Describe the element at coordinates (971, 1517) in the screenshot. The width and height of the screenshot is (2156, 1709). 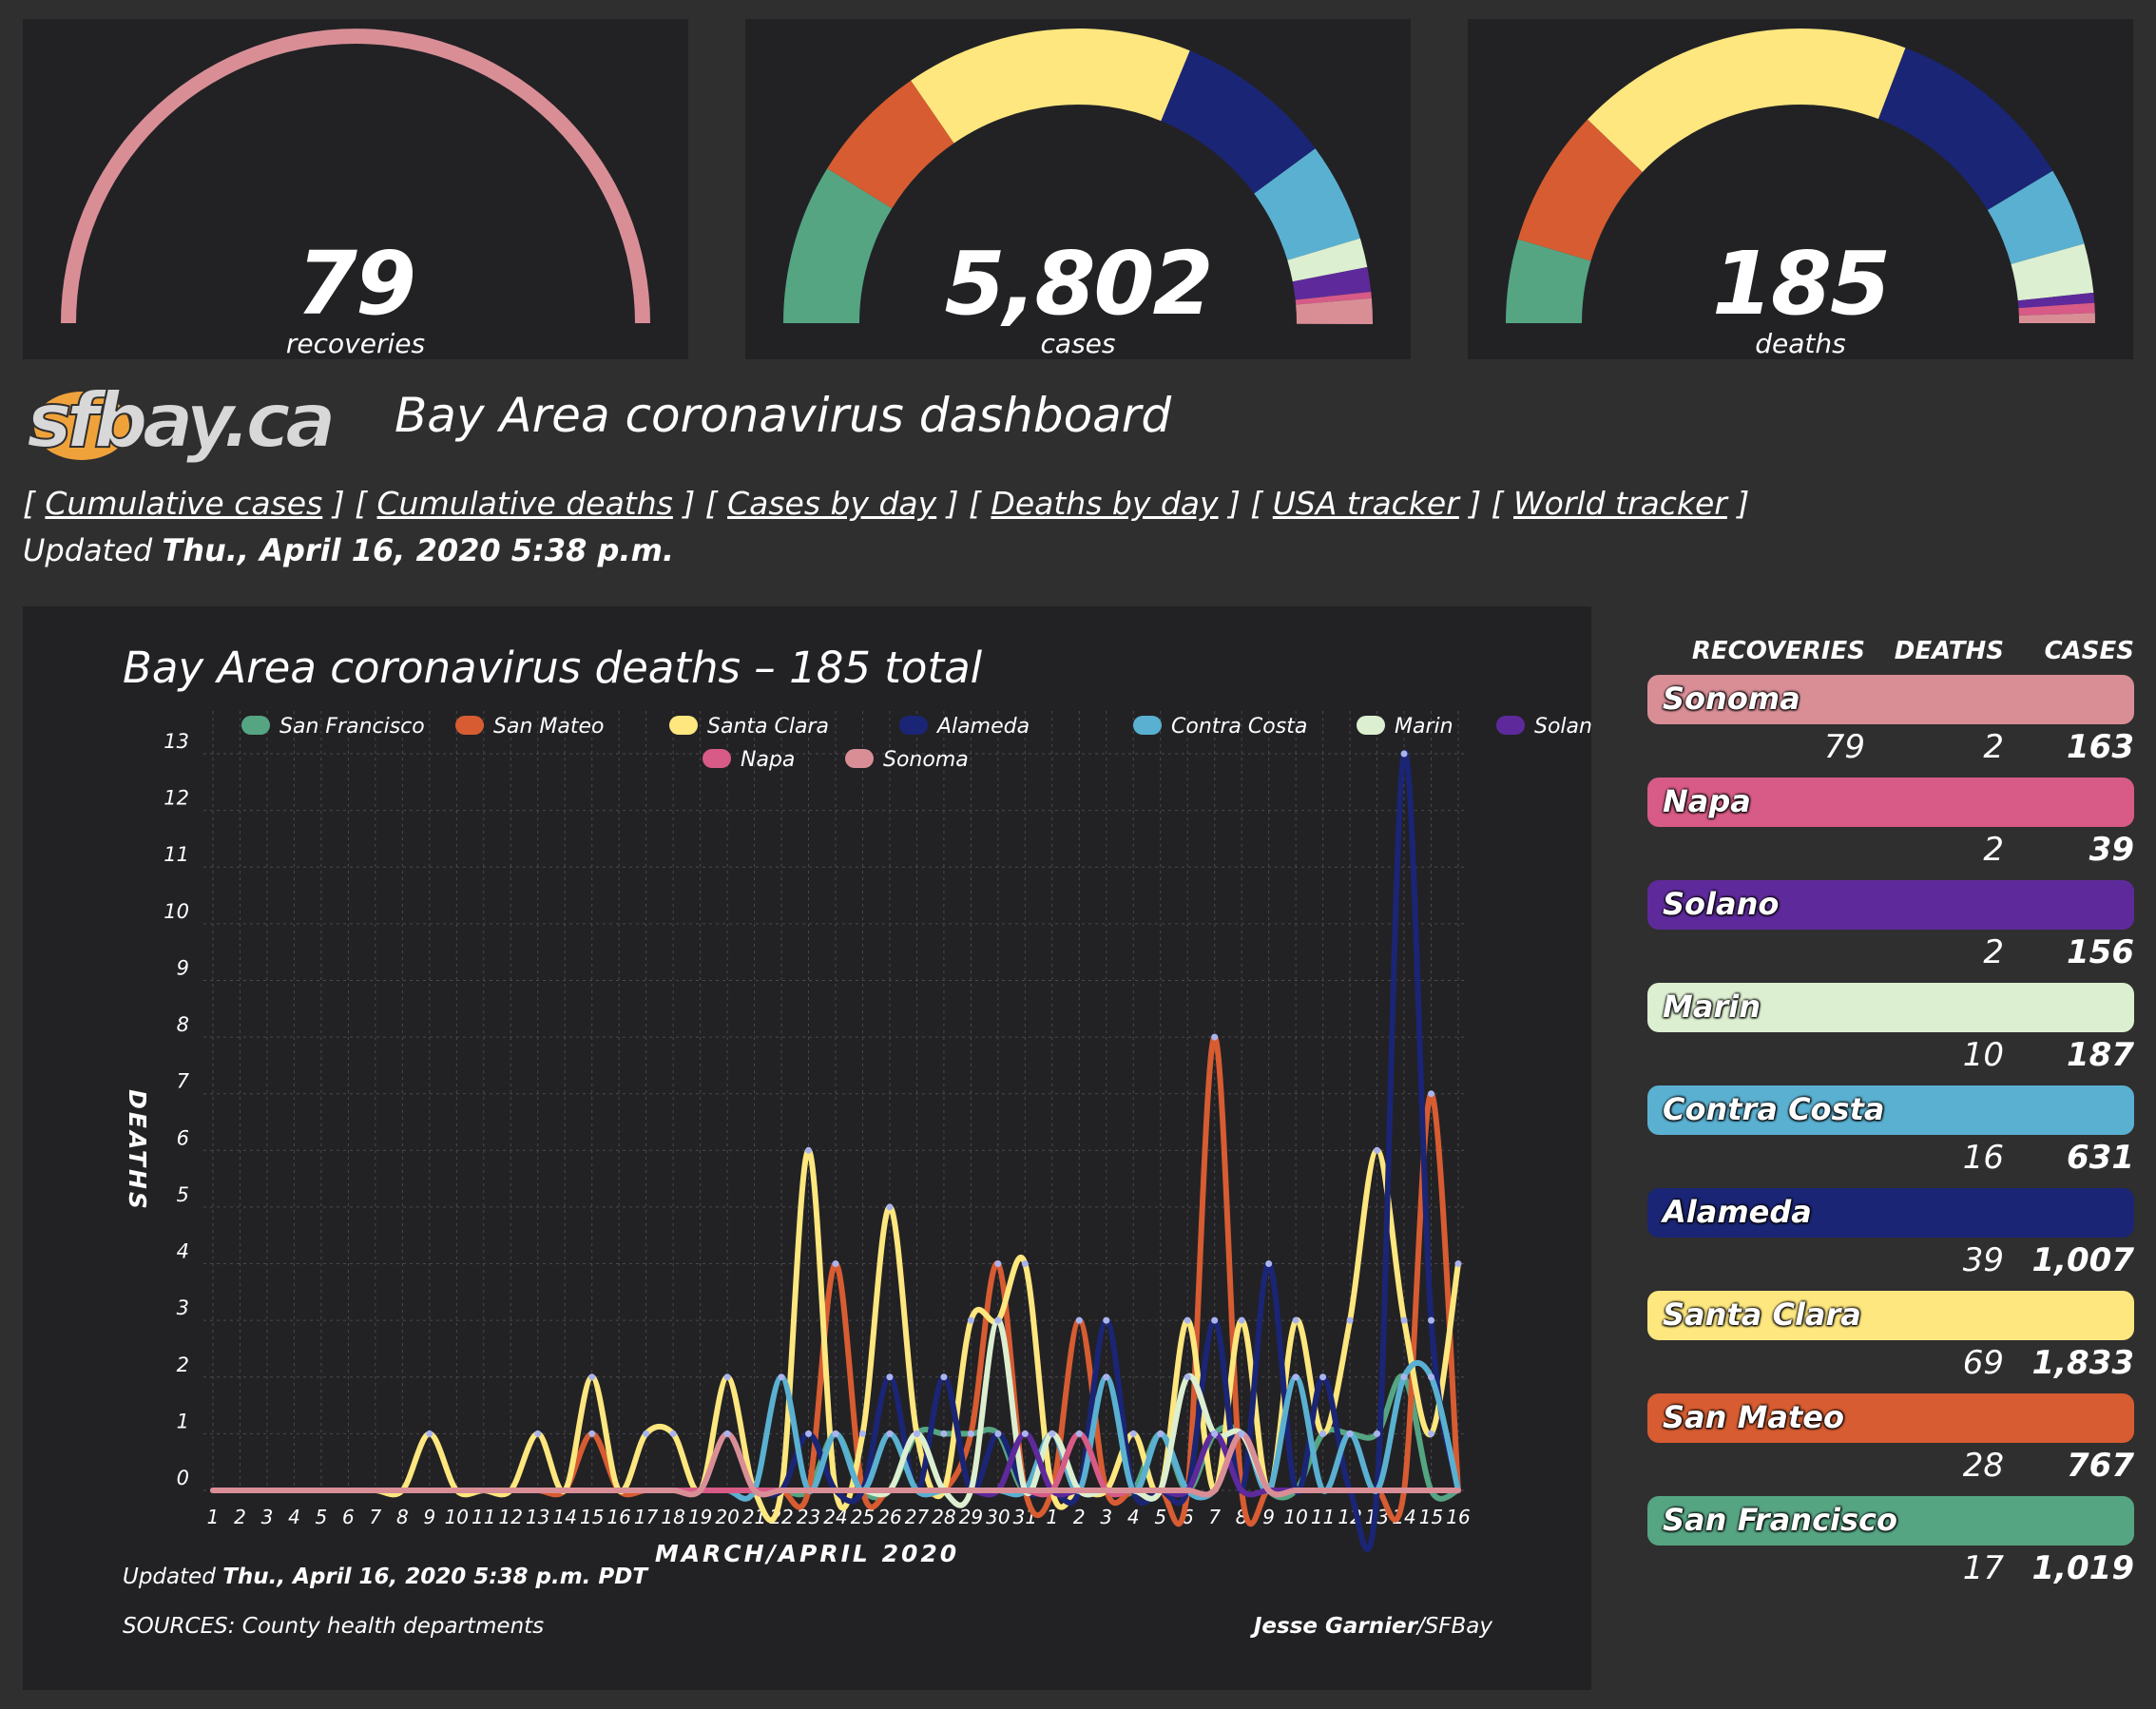
I see `x-tick-label: 29` at that location.